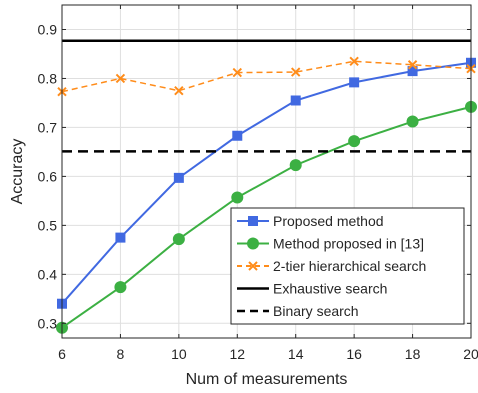  Describe the element at coordinates (354, 354) in the screenshot. I see `x-tick-label: 16` at that location.